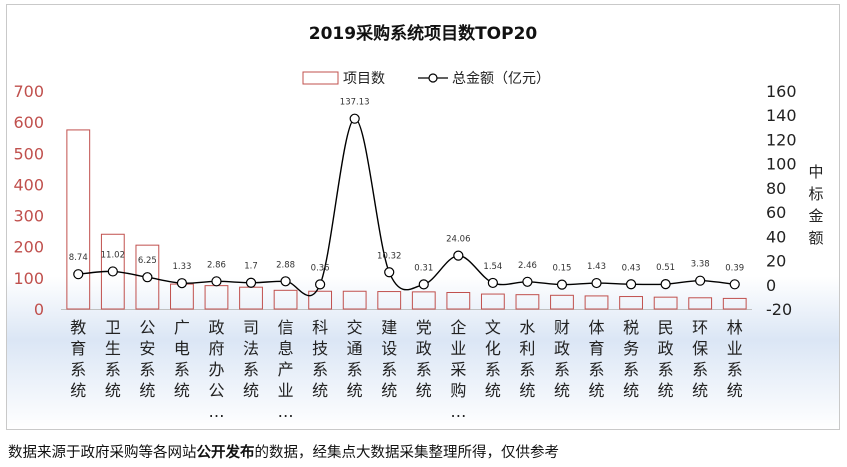 The height and width of the screenshot is (467, 847). What do you see at coordinates (781, 115) in the screenshot?
I see `y-right-tick-label: 140` at bounding box center [781, 115].